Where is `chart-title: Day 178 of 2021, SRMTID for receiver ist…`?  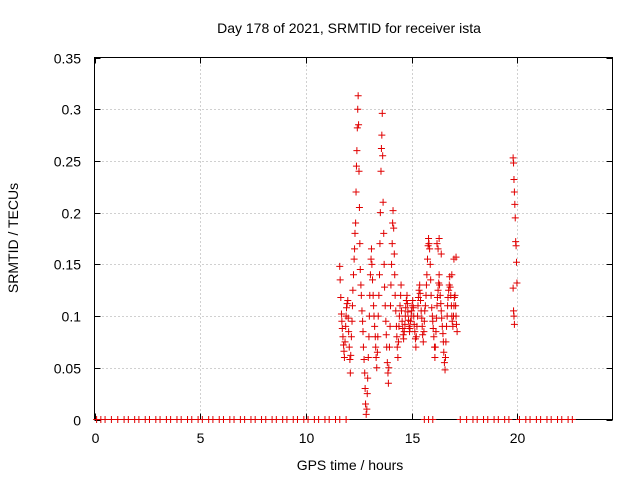 chart-title: Day 178 of 2021, SRMTID for receiver ist… is located at coordinates (349, 28).